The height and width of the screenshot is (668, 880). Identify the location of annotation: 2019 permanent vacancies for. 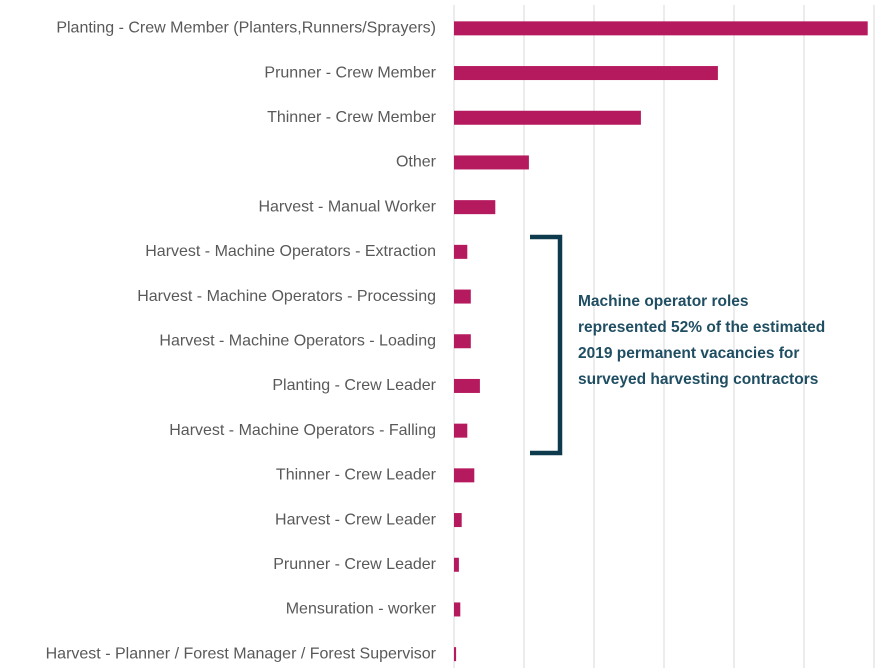
(688, 353).